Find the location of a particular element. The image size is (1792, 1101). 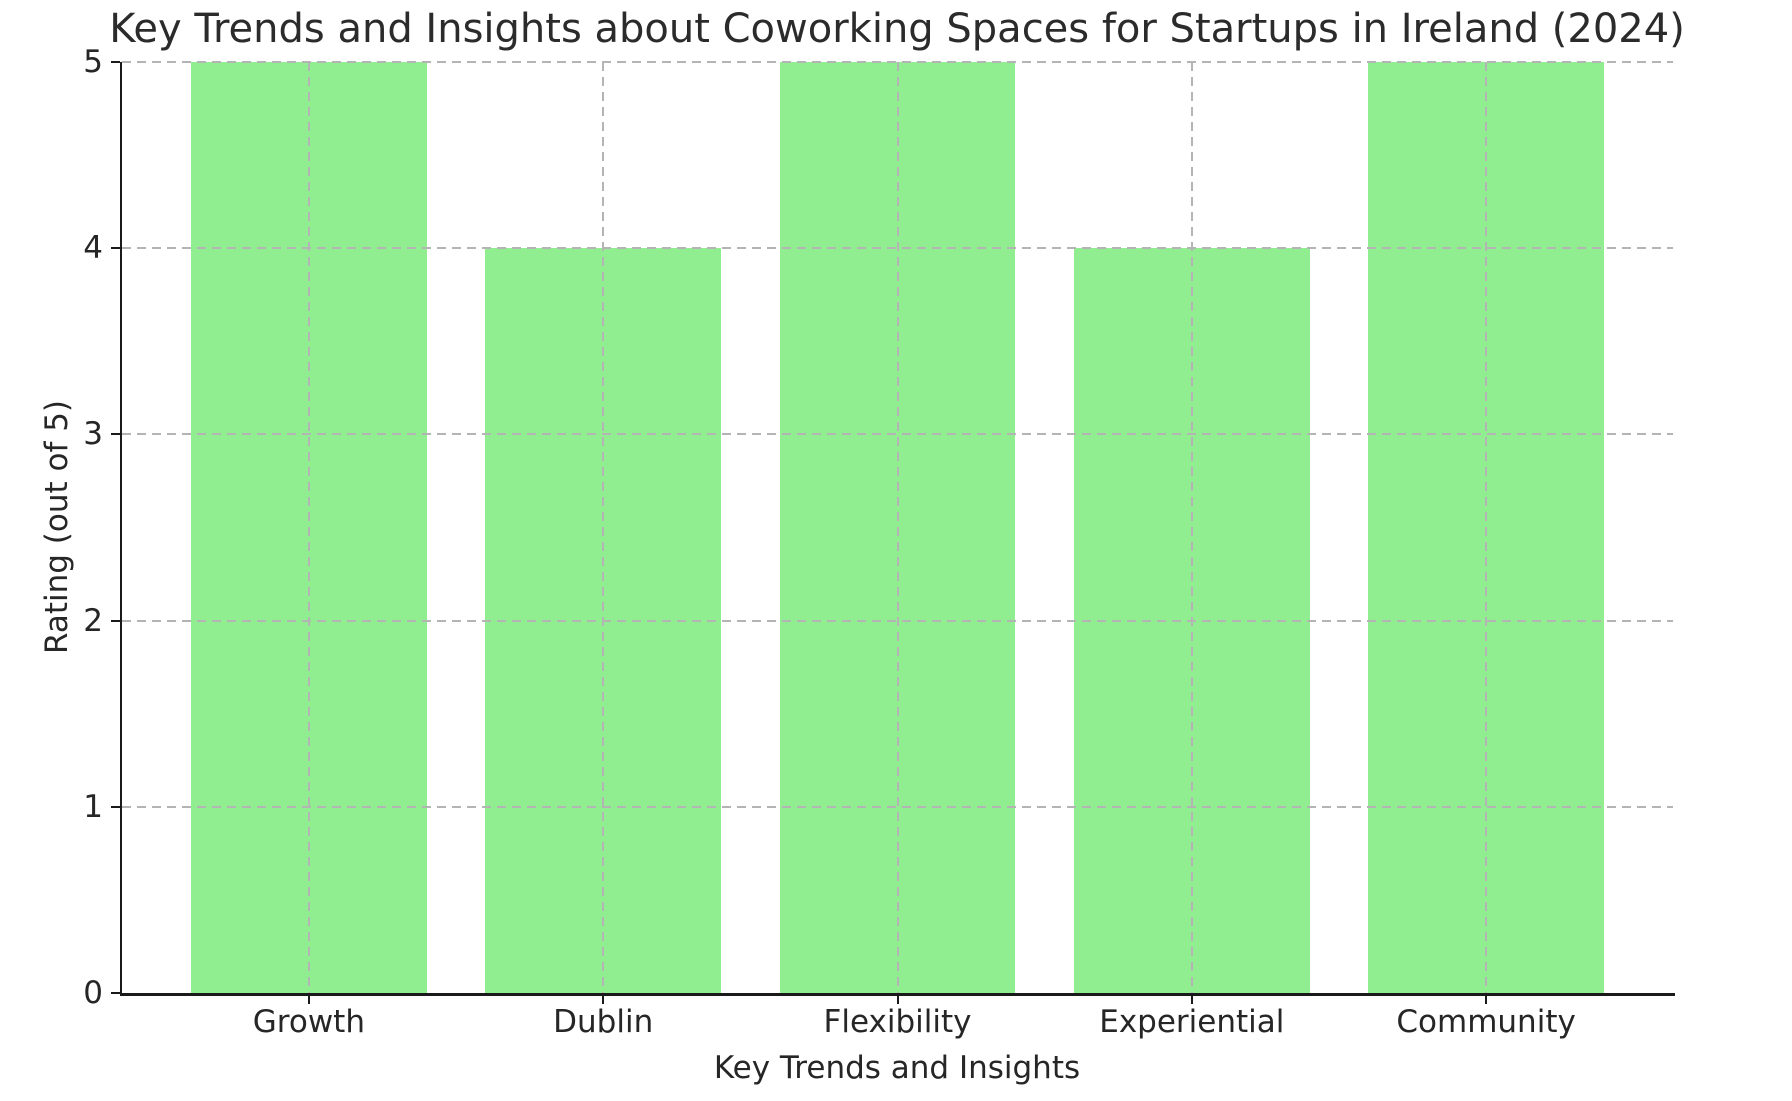

y-tick-label-0: 0 is located at coordinates (93, 993).